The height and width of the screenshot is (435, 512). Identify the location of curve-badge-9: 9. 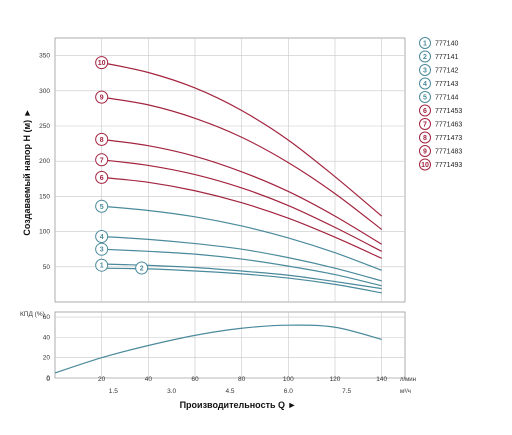
(102, 97).